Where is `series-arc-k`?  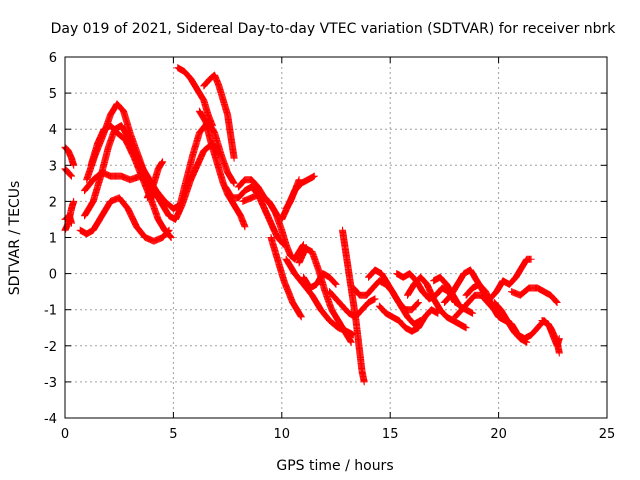 series-arc-k is located at coordinates (195, 97).